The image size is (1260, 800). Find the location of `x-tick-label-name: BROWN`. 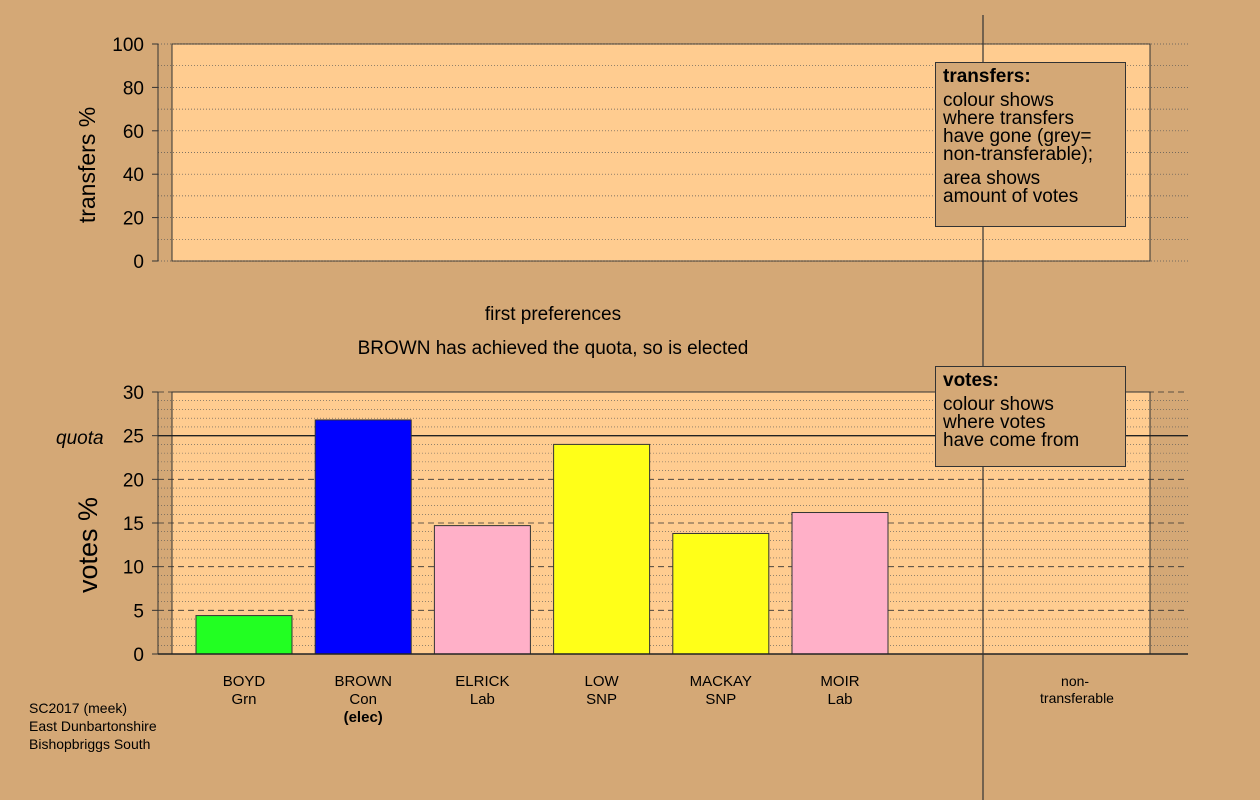

x-tick-label-name: BROWN is located at coordinates (363, 681).